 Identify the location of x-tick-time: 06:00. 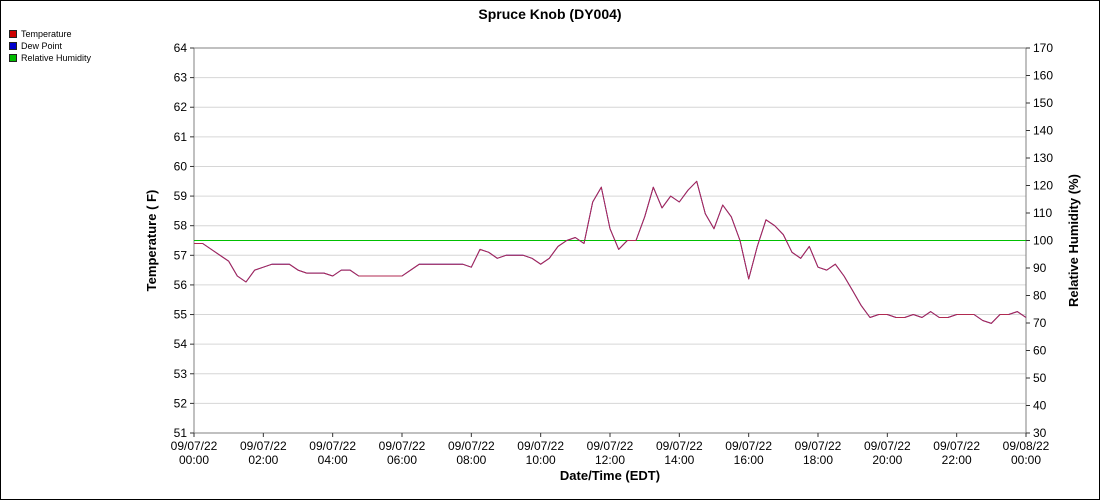
(402, 460).